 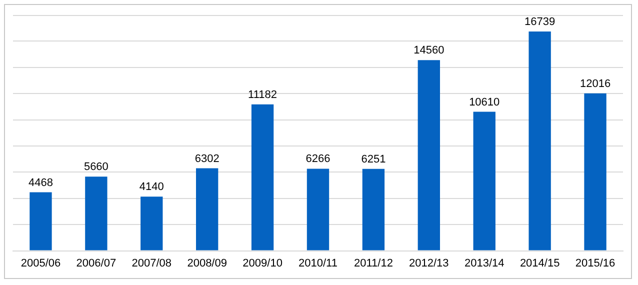 What do you see at coordinates (262, 263) in the screenshot?
I see `x-tick-label: 2009/10` at bounding box center [262, 263].